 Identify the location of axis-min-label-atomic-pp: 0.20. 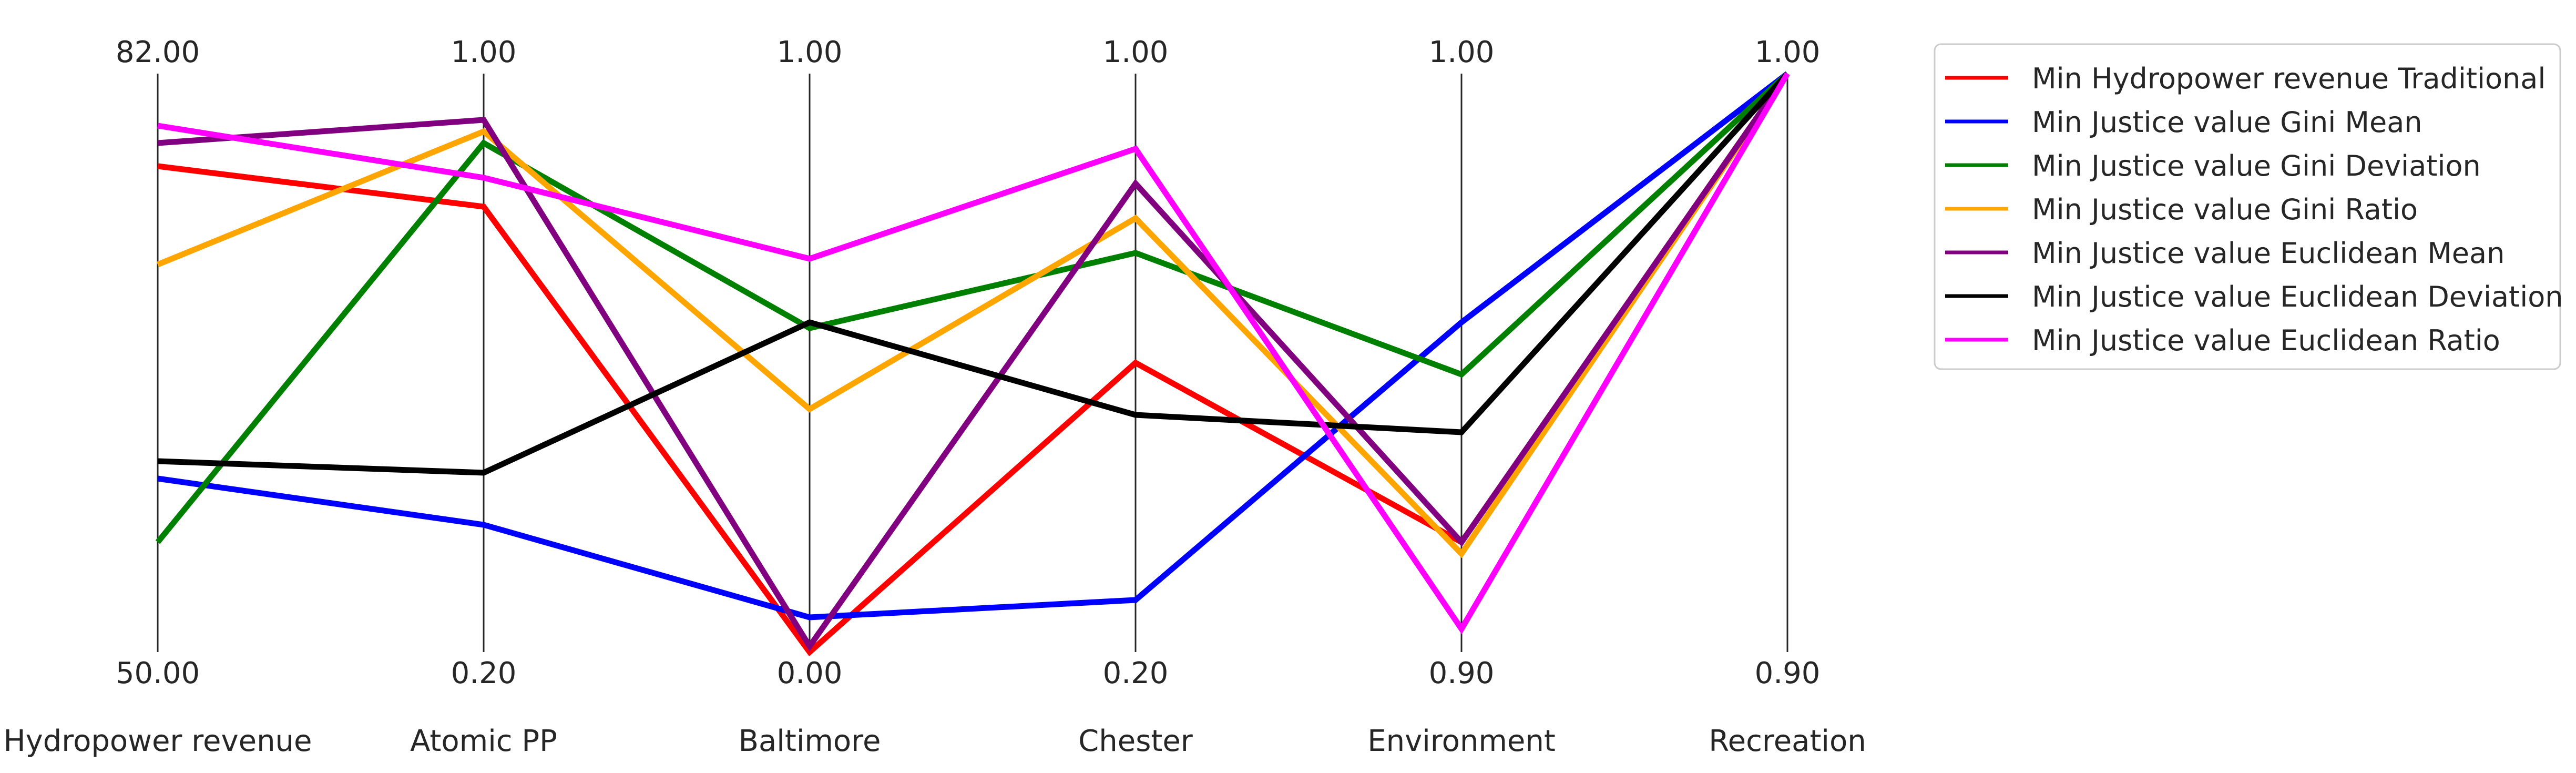
(484, 673).